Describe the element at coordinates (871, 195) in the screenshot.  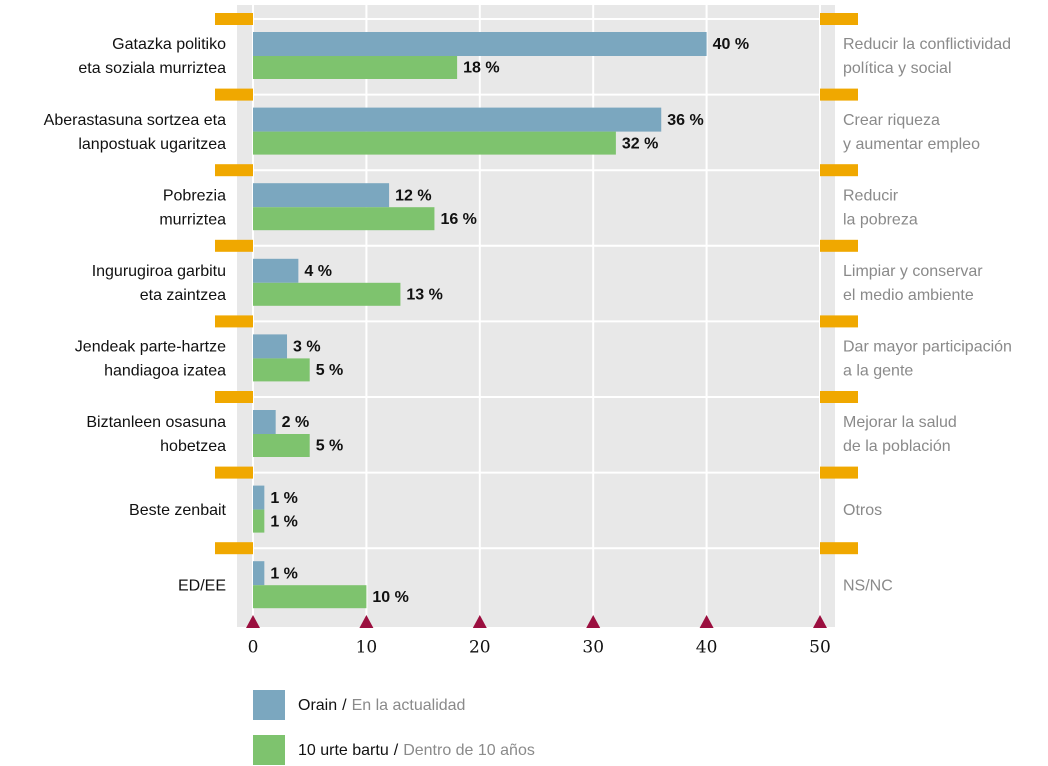
I see `secondary-category-label: Reducir` at that location.